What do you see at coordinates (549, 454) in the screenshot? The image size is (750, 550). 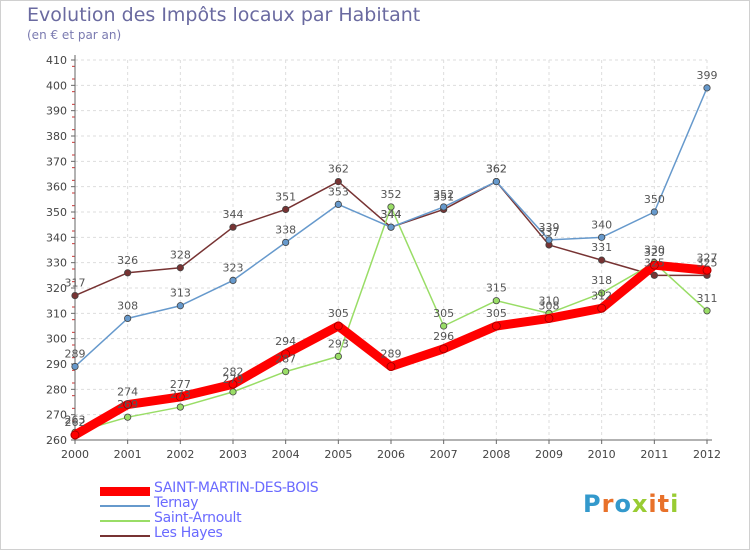 I see `x-tick-label: 2009` at bounding box center [549, 454].